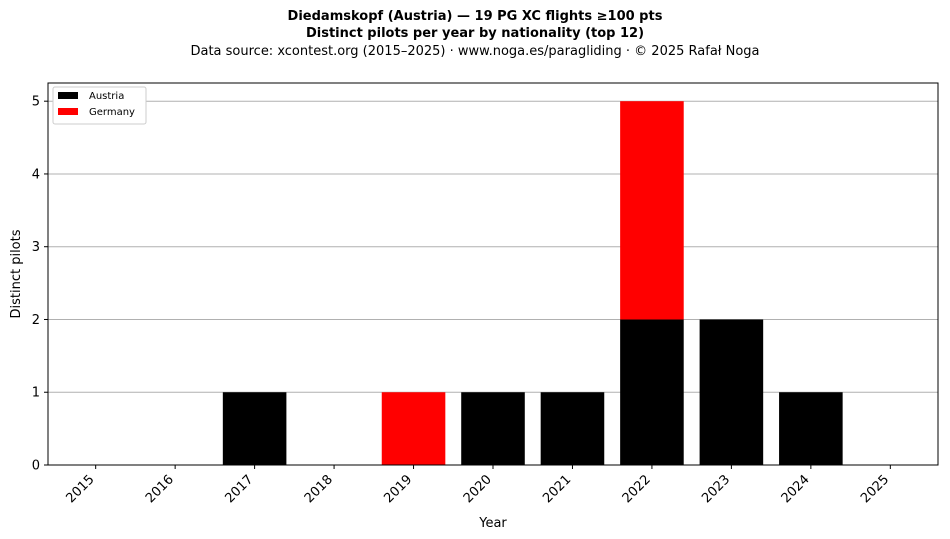 The width and height of the screenshot is (950, 539). What do you see at coordinates (811, 428) in the screenshot?
I see `bar-2024-austria` at bounding box center [811, 428].